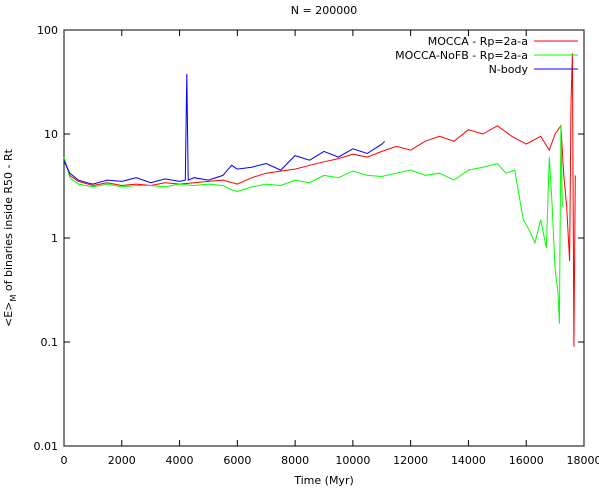 This screenshot has width=599, height=495. I want to click on y-label-part: of binaries inside R50 - Rt, so click(8, 221).